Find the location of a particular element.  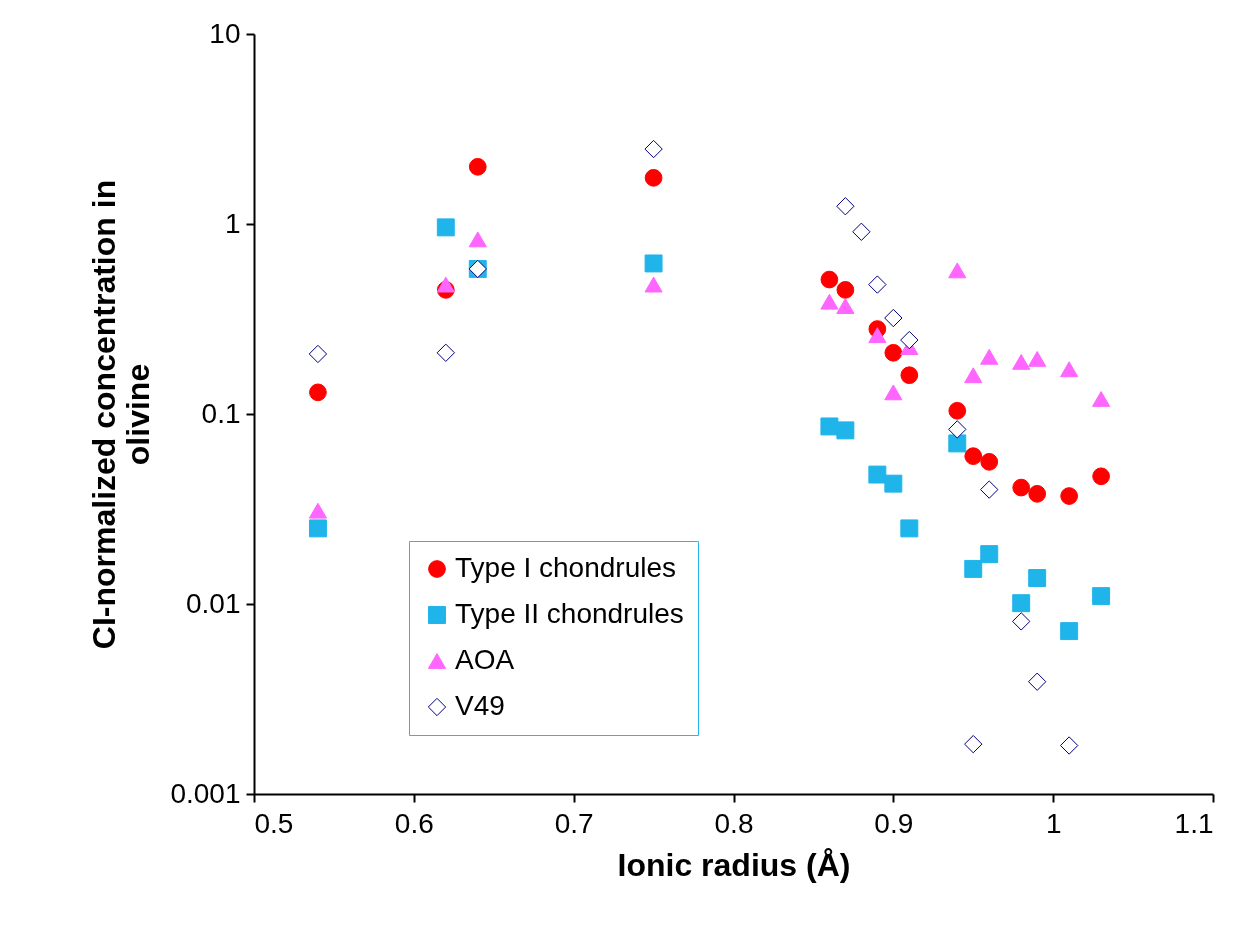

x-tick-label: 0.9 is located at coordinates (894, 823).